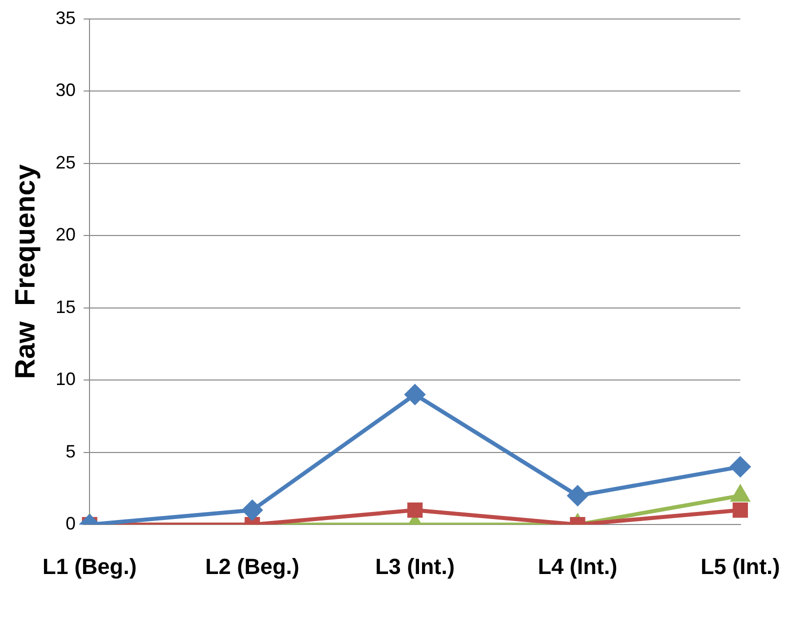  I want to click on y-tick-label: 10, so click(66, 379).